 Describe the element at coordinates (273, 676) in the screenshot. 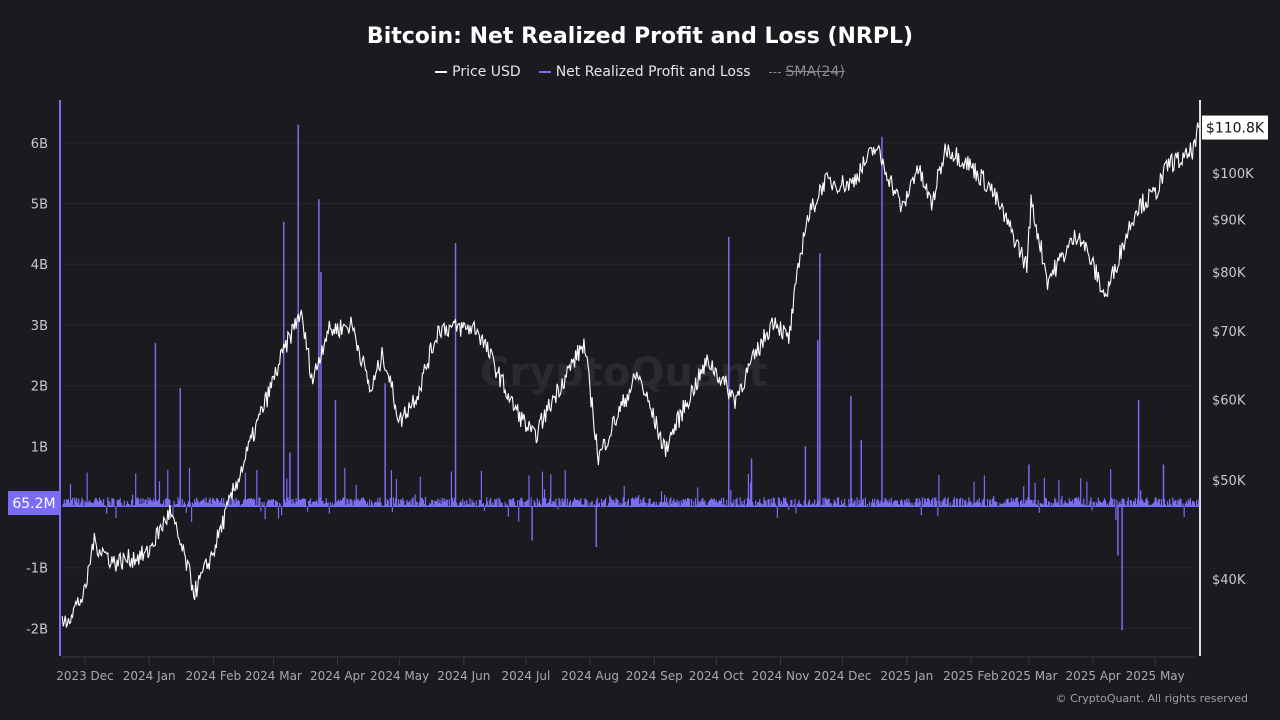

I see `x-axis-tick: 2024 Mar` at that location.